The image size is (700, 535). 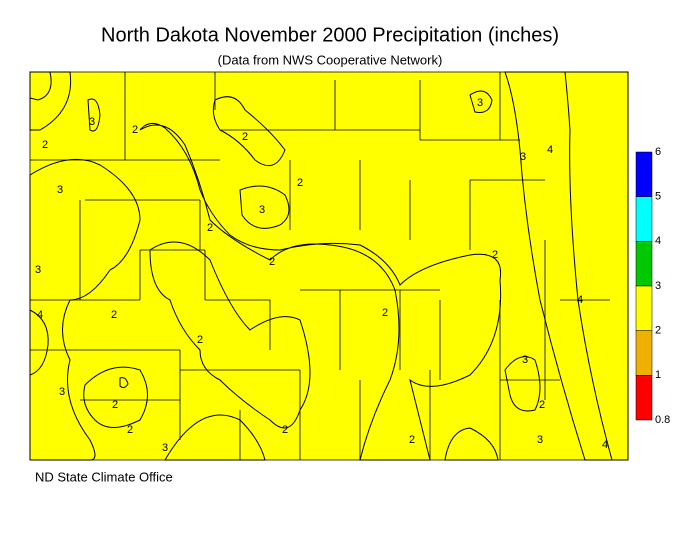 I want to click on legend-label: 6, so click(x=658, y=152).